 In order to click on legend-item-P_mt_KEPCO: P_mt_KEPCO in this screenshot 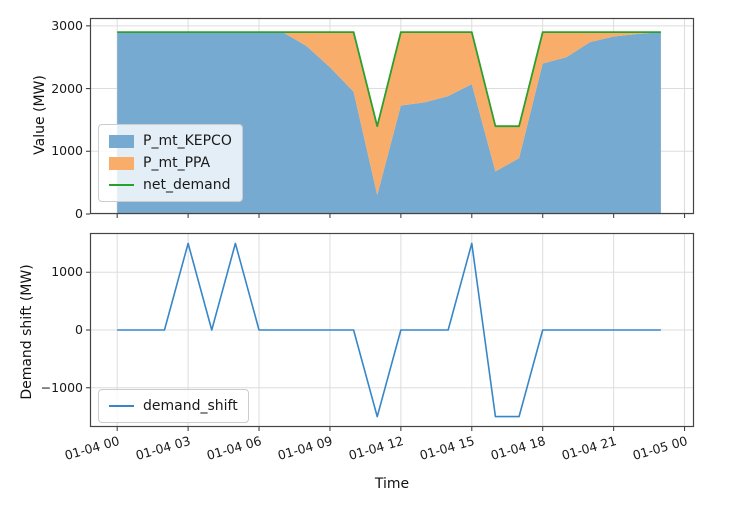, I will do `click(170, 141)`.